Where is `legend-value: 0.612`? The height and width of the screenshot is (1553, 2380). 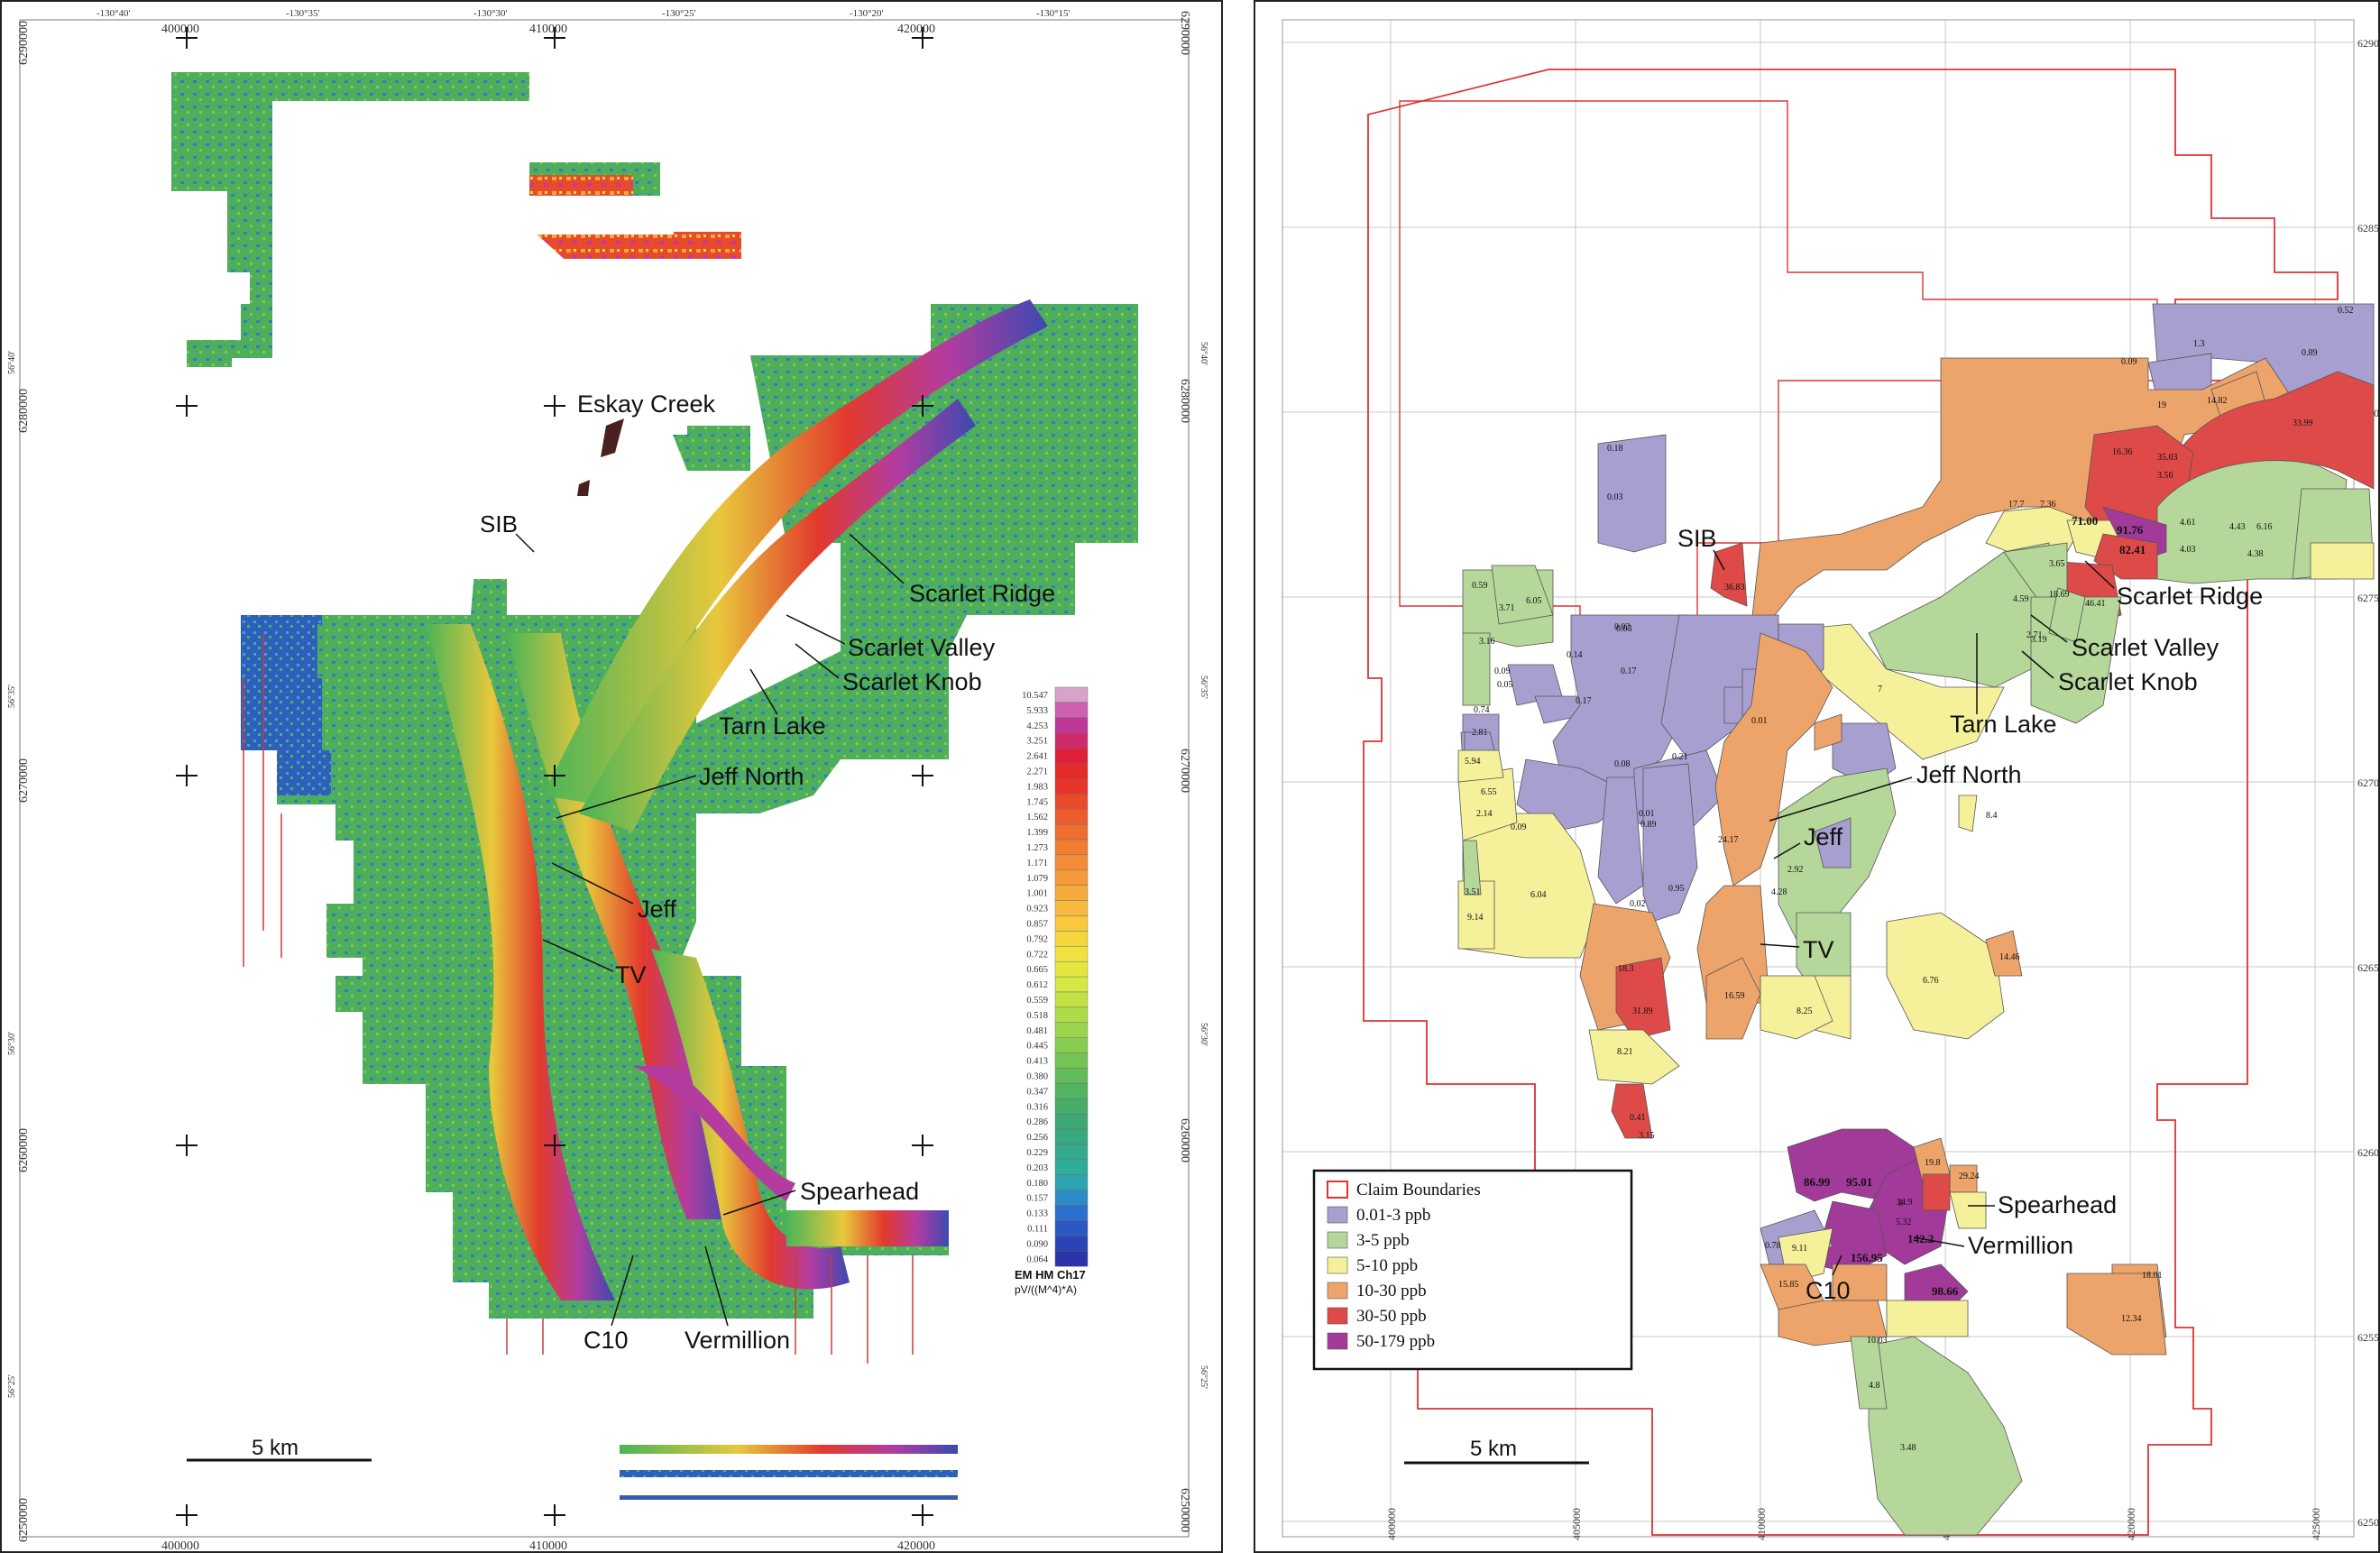 legend-value: 0.612 is located at coordinates (1037, 985).